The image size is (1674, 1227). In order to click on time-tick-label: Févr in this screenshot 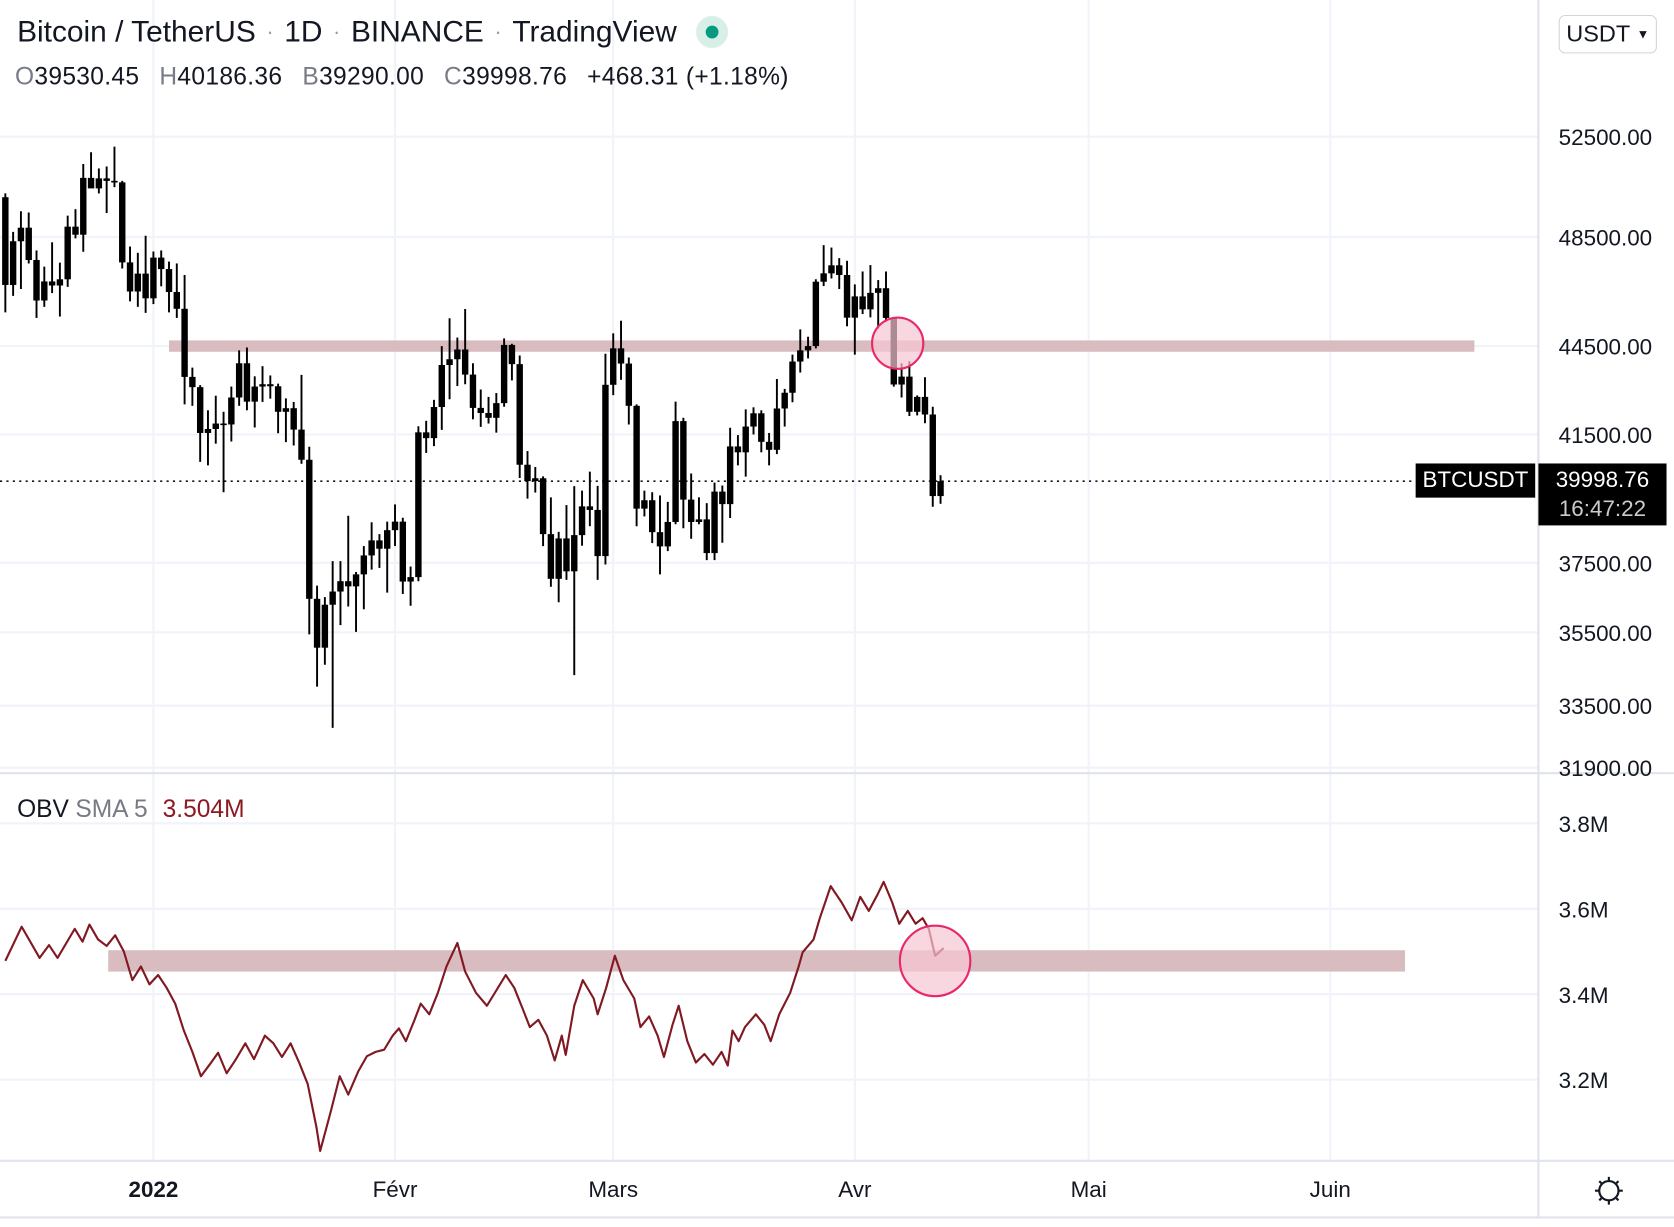, I will do `click(395, 1189)`.